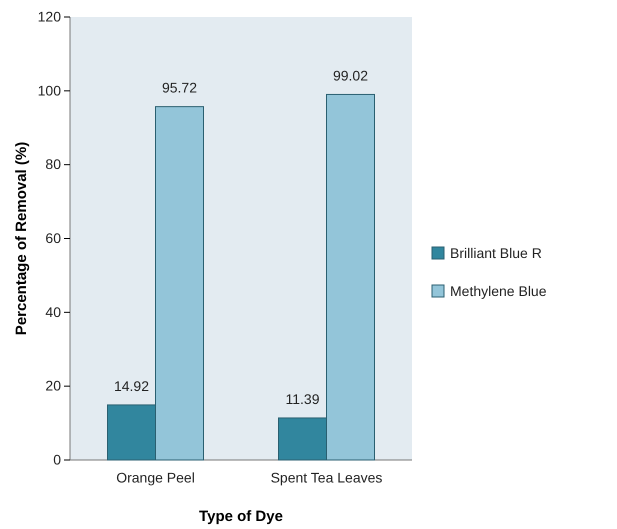  Describe the element at coordinates (496, 253) in the screenshot. I see `legend-label: Brilliant Blue R` at that location.